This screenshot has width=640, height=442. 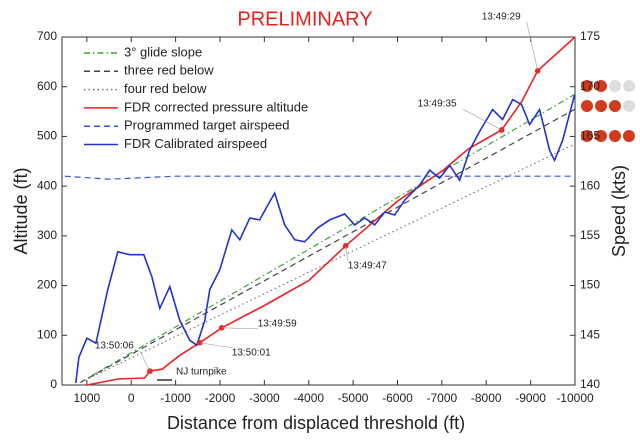 What do you see at coordinates (590, 334) in the screenshot?
I see `y2-tick-label: 145` at bounding box center [590, 334].